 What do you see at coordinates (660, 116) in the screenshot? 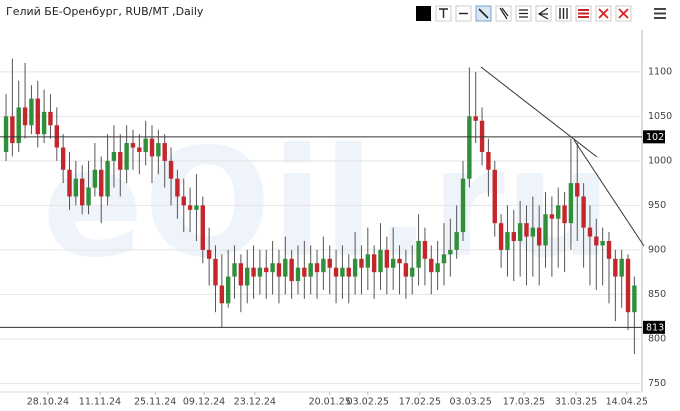
I see `y-tick-label: 1050` at bounding box center [660, 116].